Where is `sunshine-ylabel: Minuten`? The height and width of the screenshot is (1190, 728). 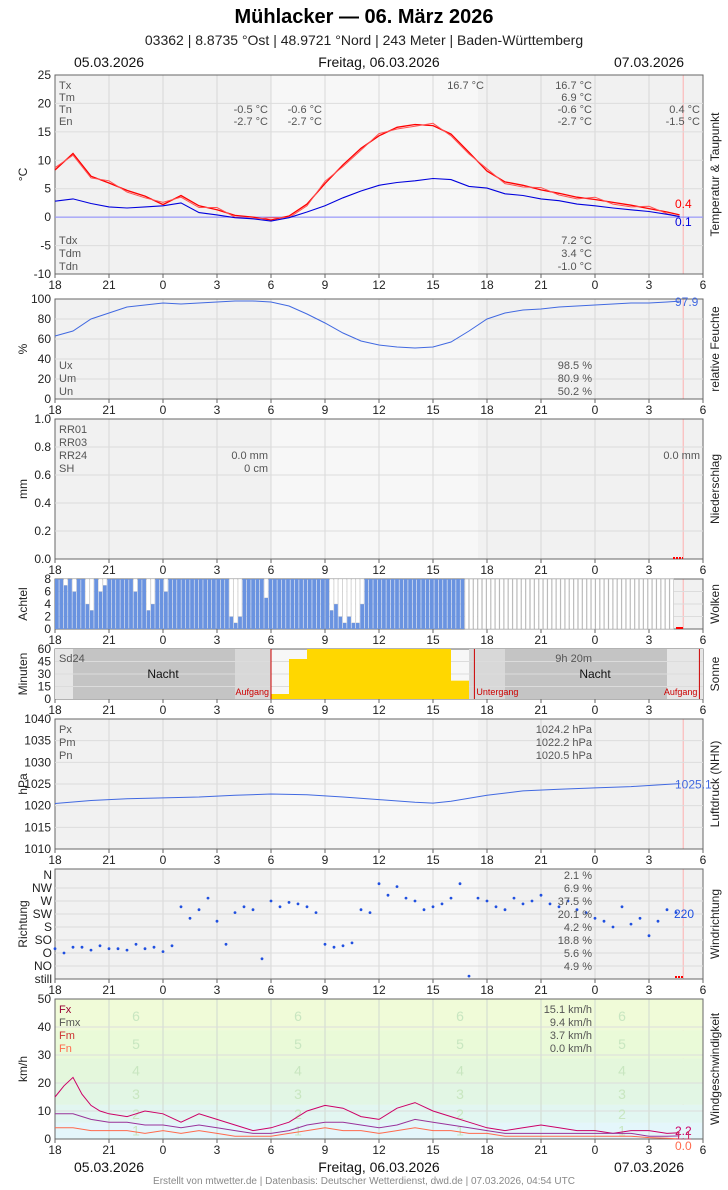 sunshine-ylabel: Minuten is located at coordinates (23, 674).